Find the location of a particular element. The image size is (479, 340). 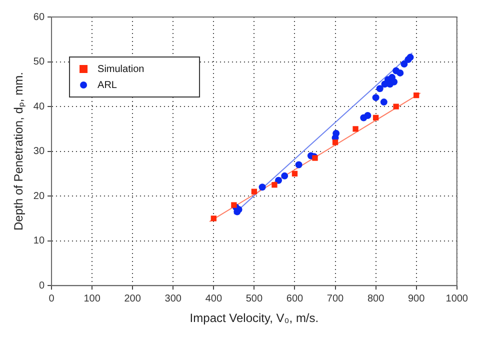

x-tick-label: 0 is located at coordinates (51, 298).